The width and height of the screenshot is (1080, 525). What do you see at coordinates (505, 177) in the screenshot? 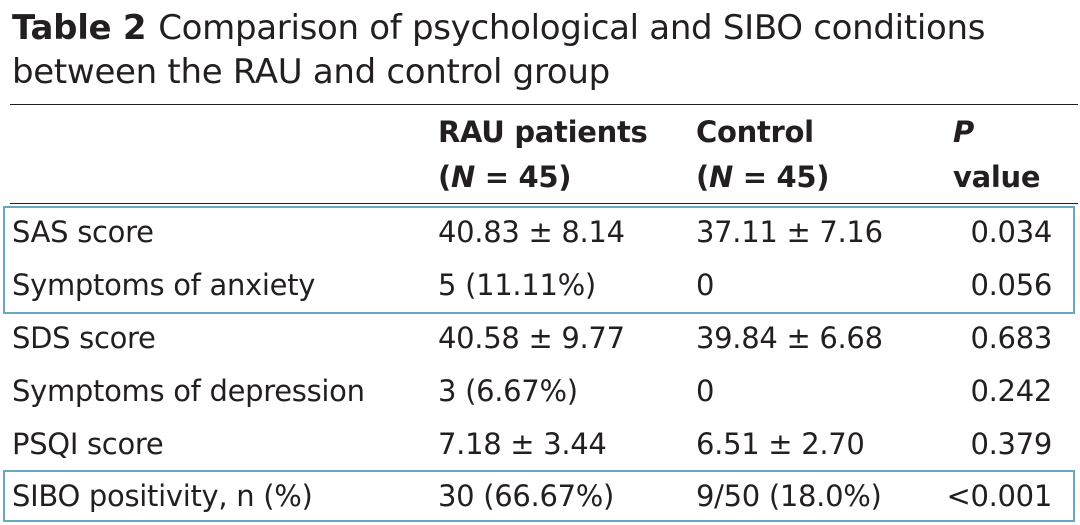
I see `header-rau-n: (N = 45)` at bounding box center [505, 177].